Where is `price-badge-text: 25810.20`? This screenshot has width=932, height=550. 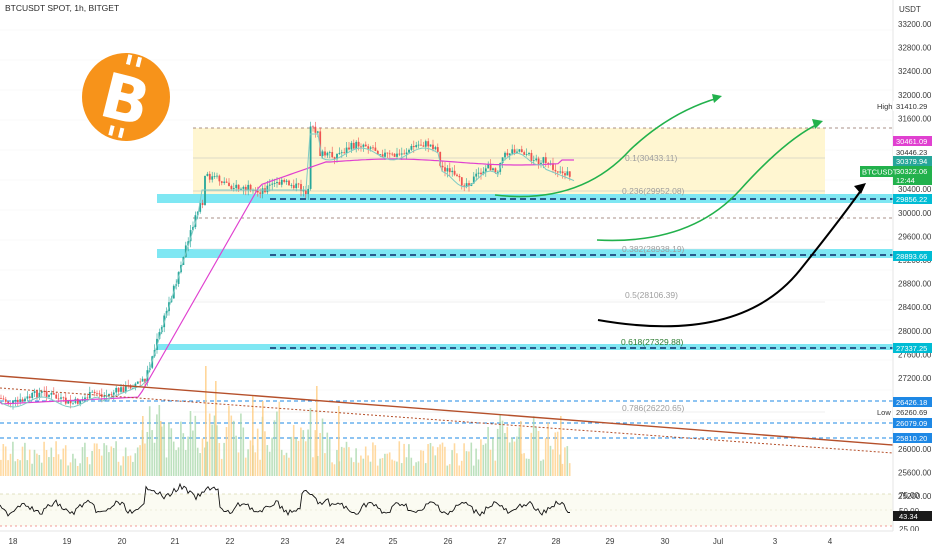 price-badge-text: 25810.20 is located at coordinates (911, 438).